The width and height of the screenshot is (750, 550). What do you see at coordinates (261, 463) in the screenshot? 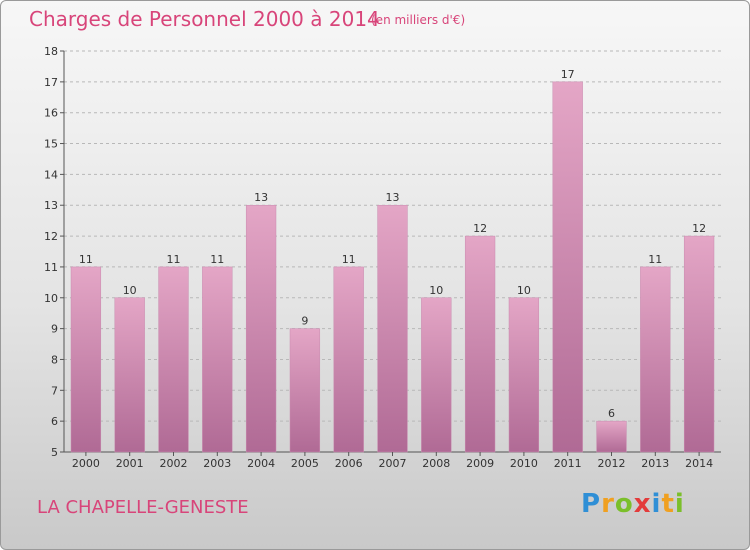
I see `x-tick-label: 2004` at bounding box center [261, 463].